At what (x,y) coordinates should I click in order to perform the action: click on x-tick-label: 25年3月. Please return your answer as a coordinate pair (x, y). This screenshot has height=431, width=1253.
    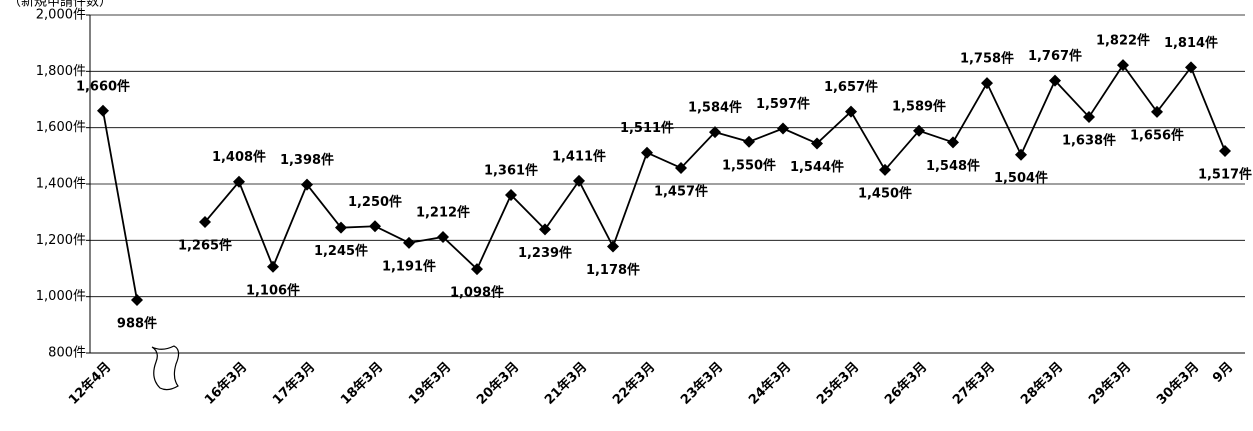
    Looking at the image, I should click on (837, 383).